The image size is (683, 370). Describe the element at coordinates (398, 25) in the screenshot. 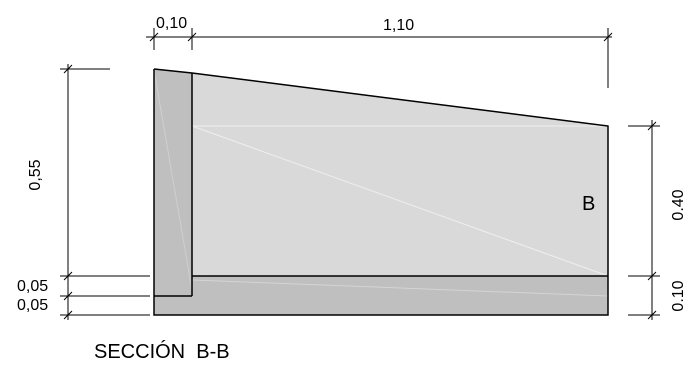

I see `dim-top-right: 1,10` at that location.